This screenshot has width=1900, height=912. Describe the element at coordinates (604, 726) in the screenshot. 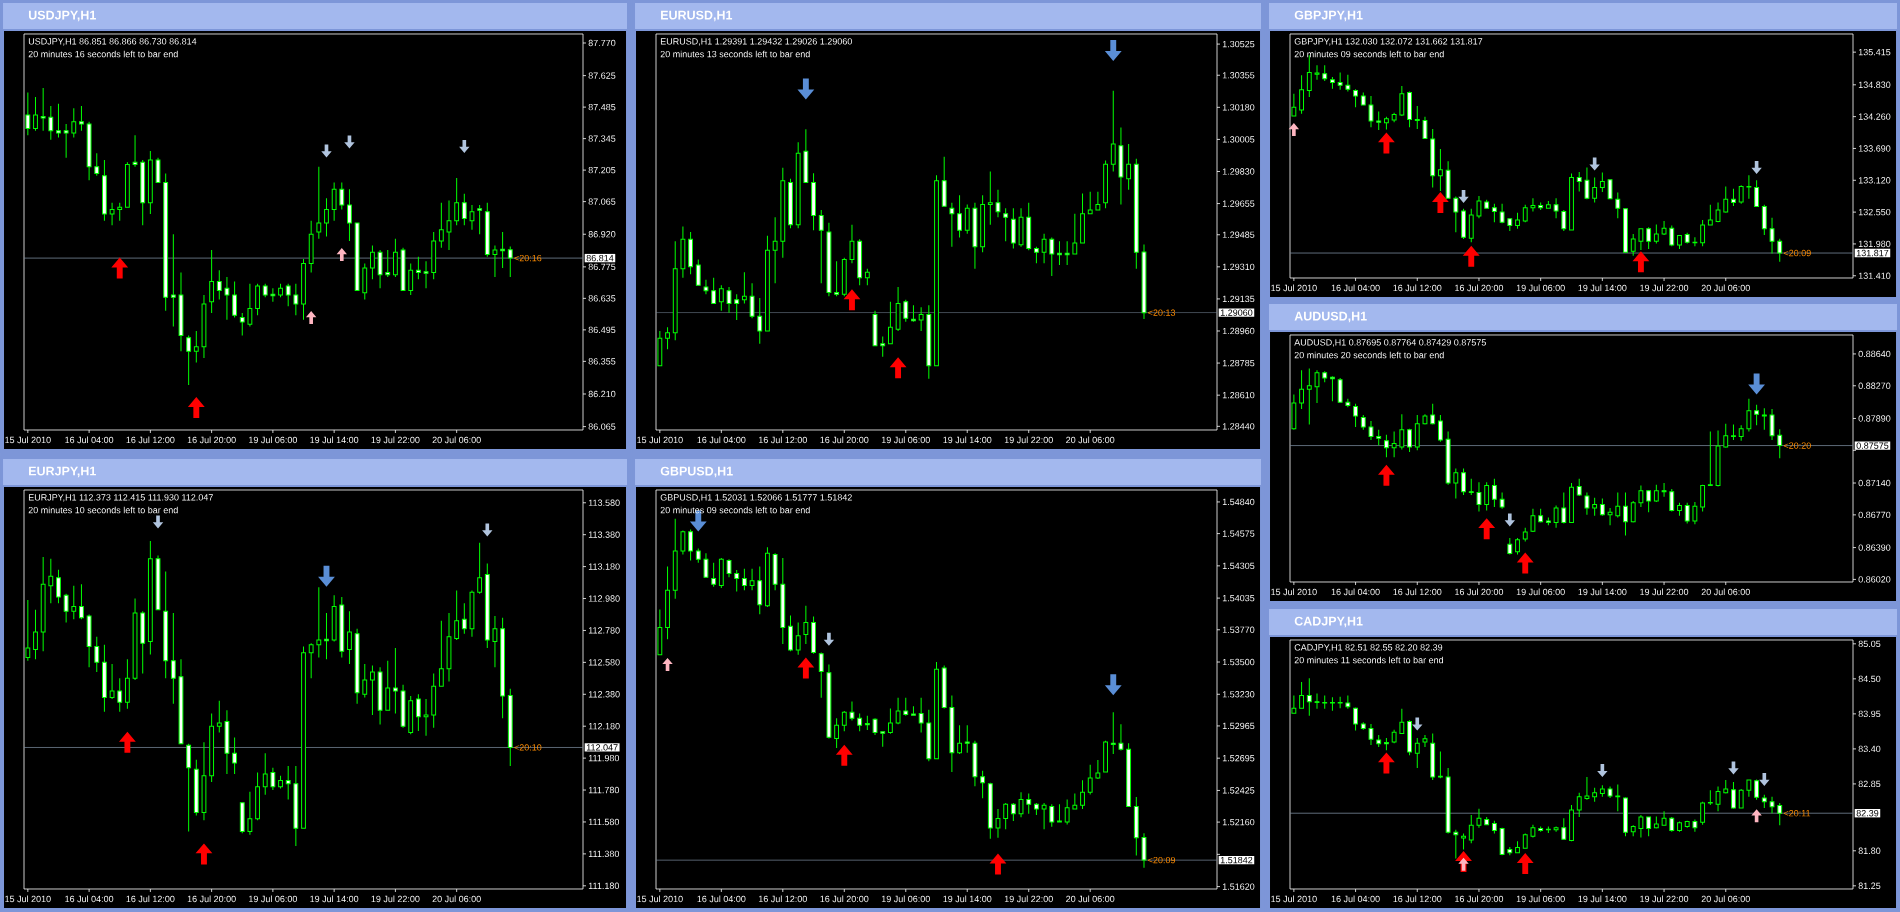

I see `y-tick-label: 112.180` at that location.